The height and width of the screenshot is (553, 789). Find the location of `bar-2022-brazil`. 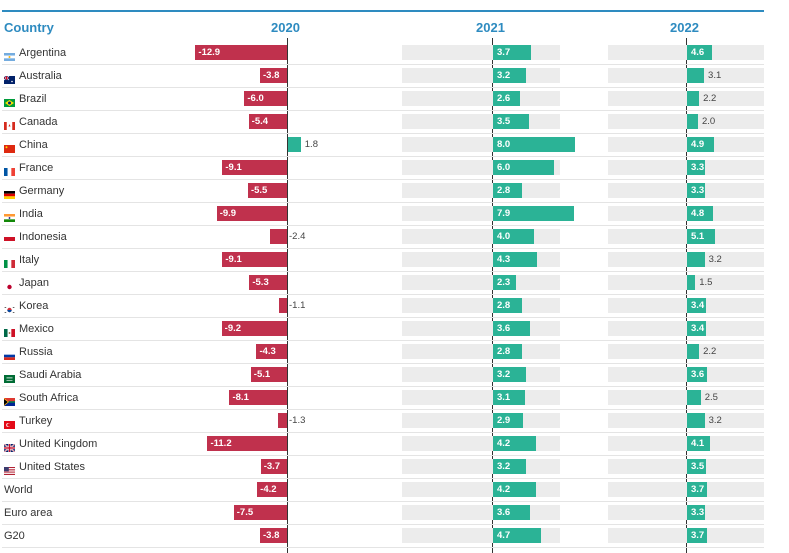

bar-2022-brazil is located at coordinates (693, 98).